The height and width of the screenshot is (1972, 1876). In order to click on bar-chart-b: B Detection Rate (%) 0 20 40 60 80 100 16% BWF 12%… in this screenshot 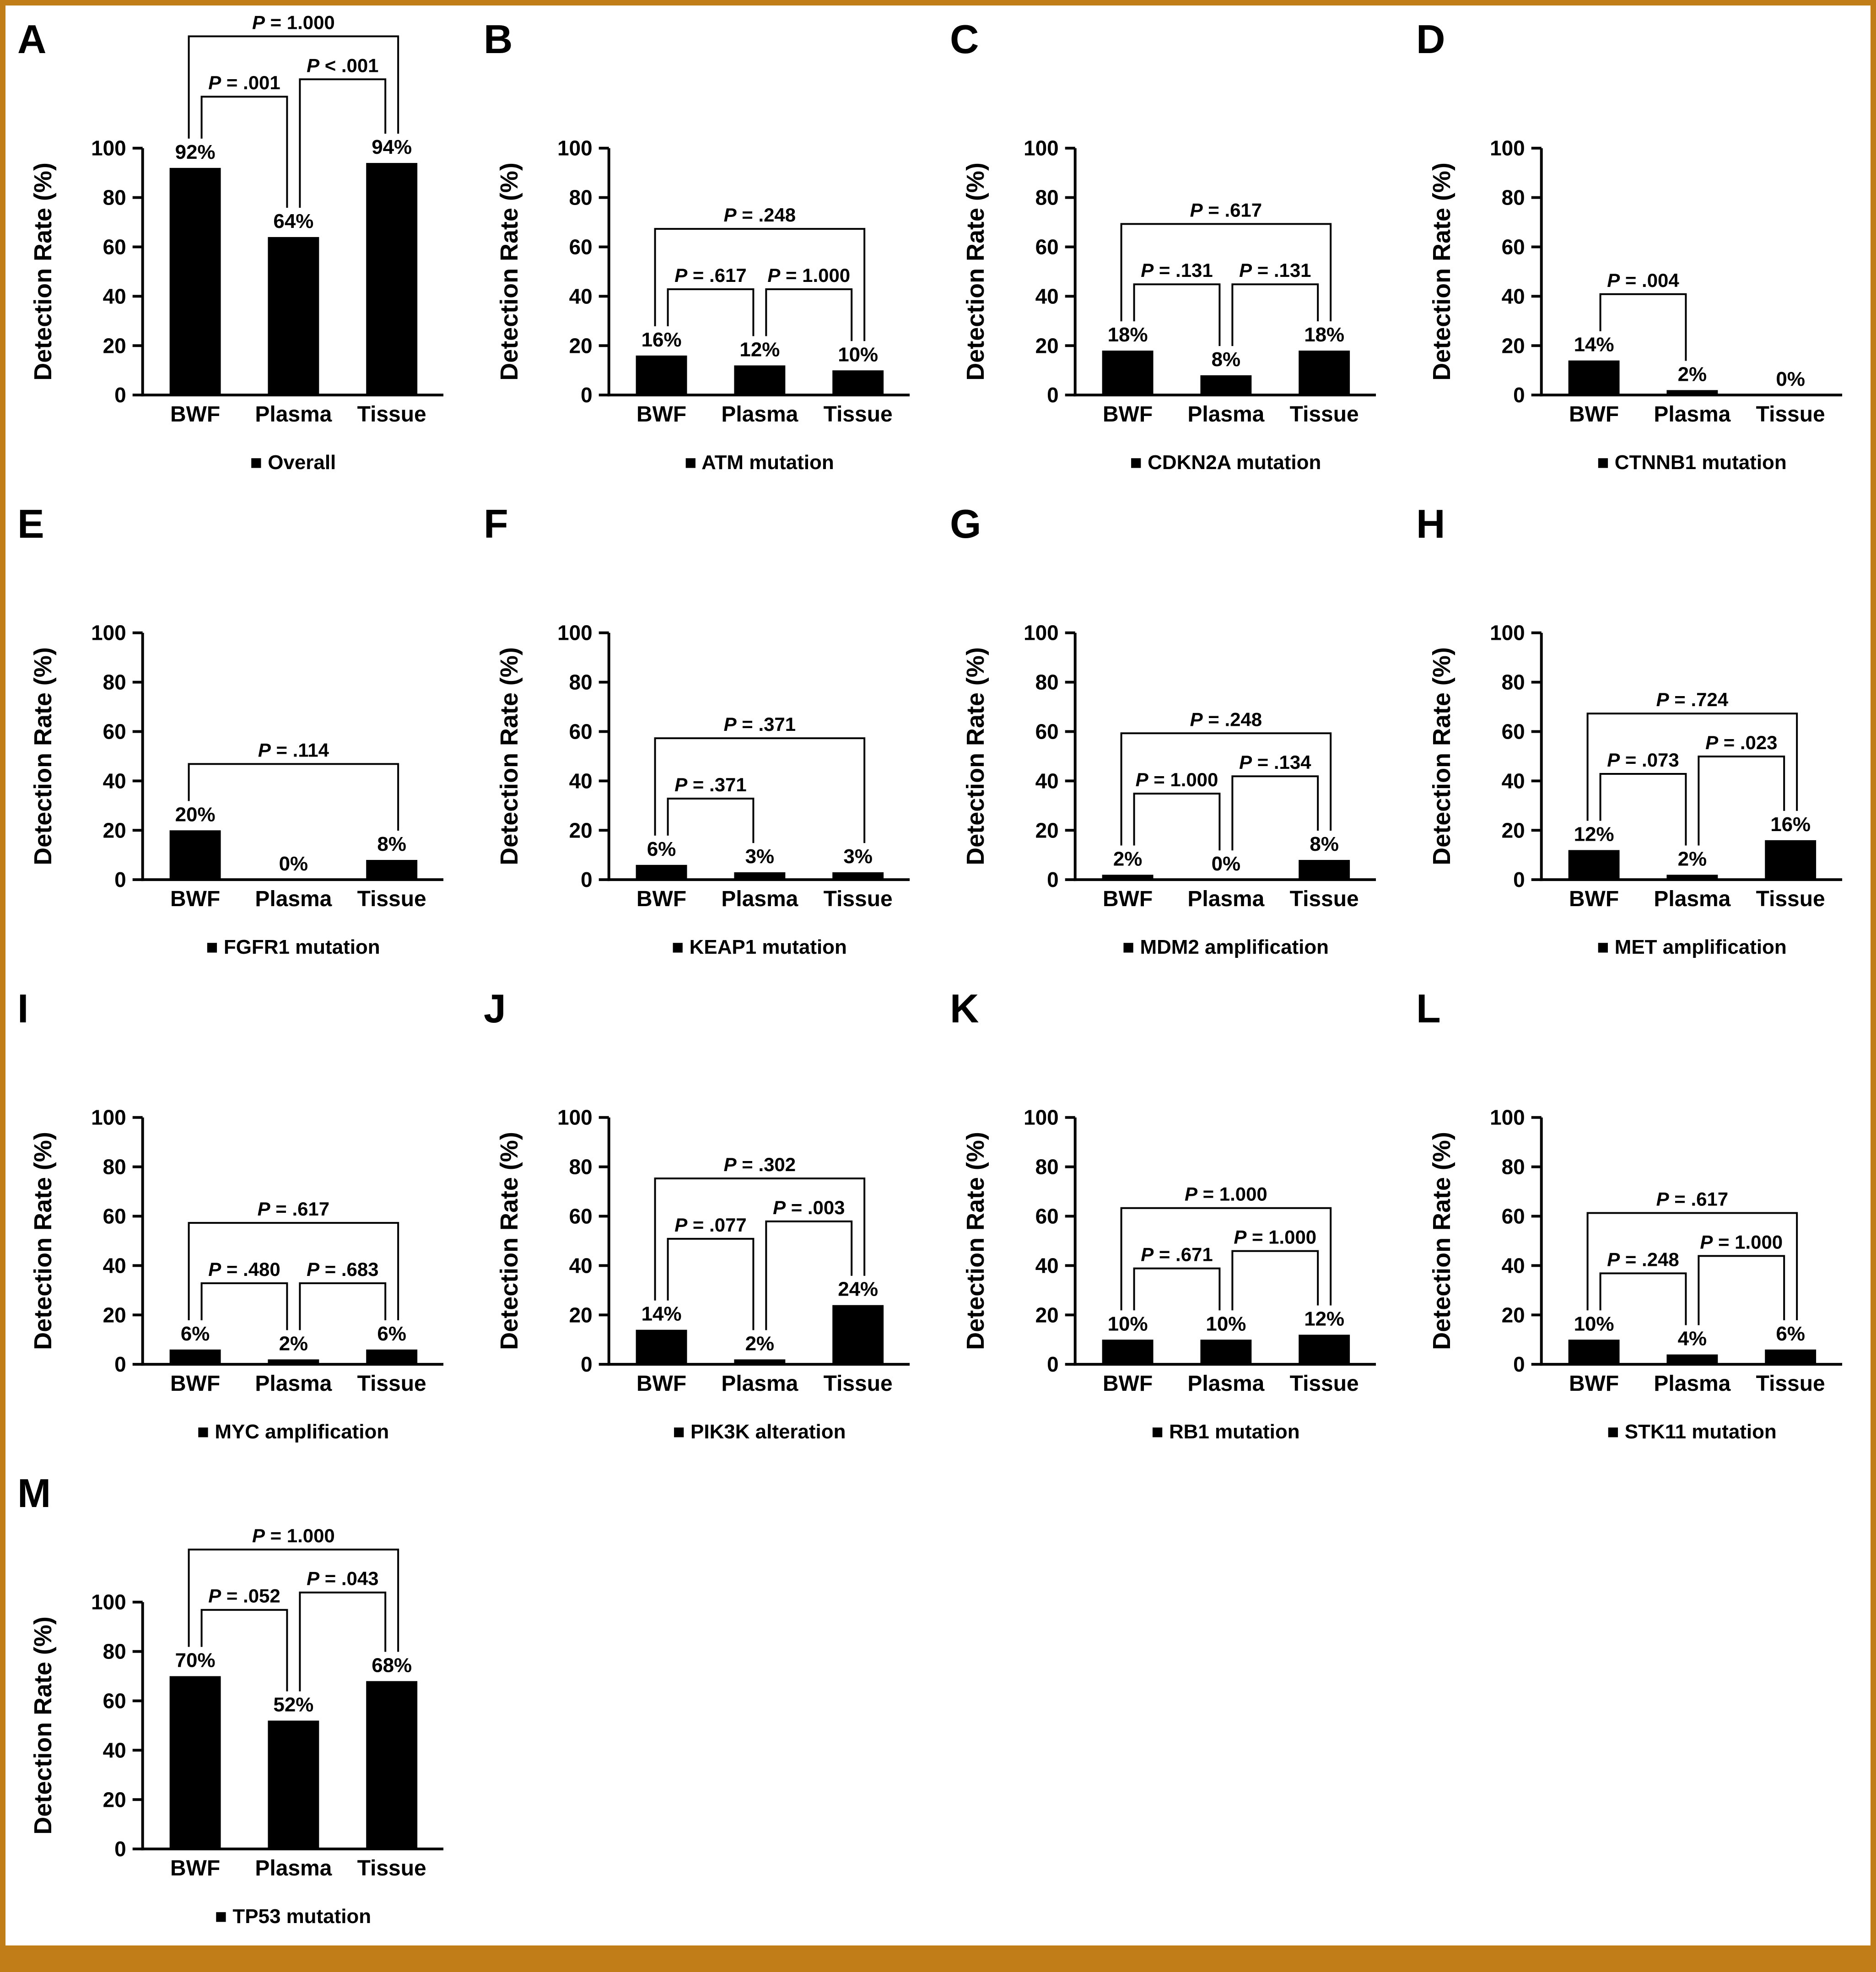, I will do `click(697, 245)`.